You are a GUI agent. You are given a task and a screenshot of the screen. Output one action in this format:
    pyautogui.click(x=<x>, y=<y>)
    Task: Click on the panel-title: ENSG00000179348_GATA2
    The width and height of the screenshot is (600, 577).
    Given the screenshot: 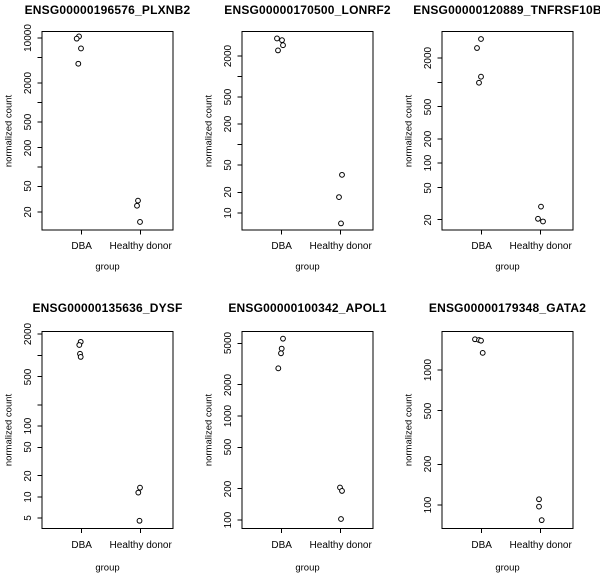 What is the action you would take?
    pyautogui.click(x=507, y=308)
    